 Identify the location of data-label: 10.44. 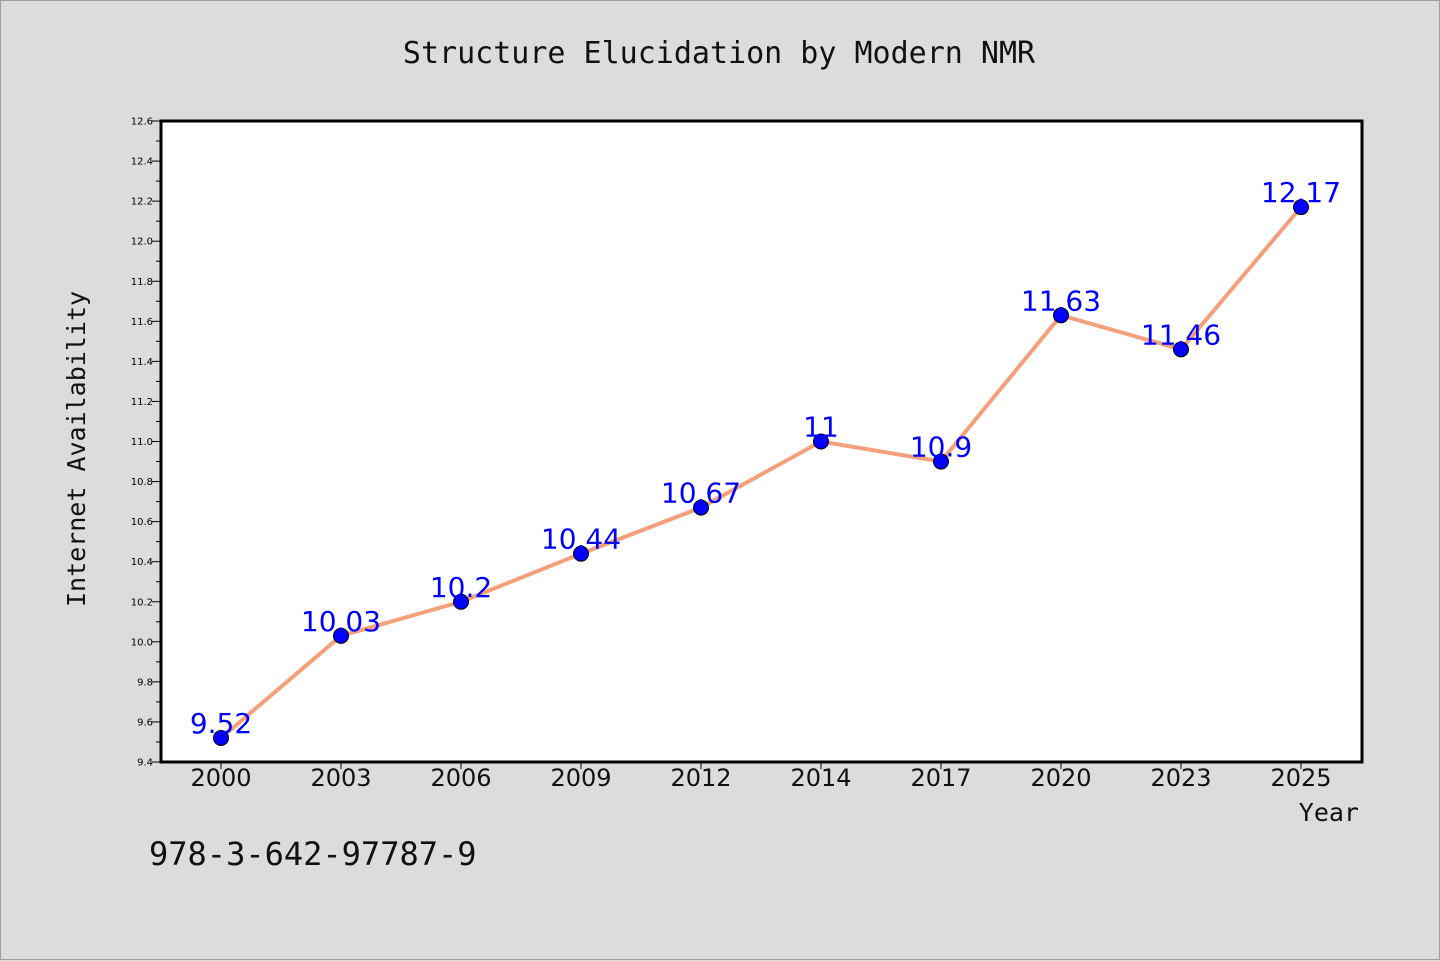
(581, 539).